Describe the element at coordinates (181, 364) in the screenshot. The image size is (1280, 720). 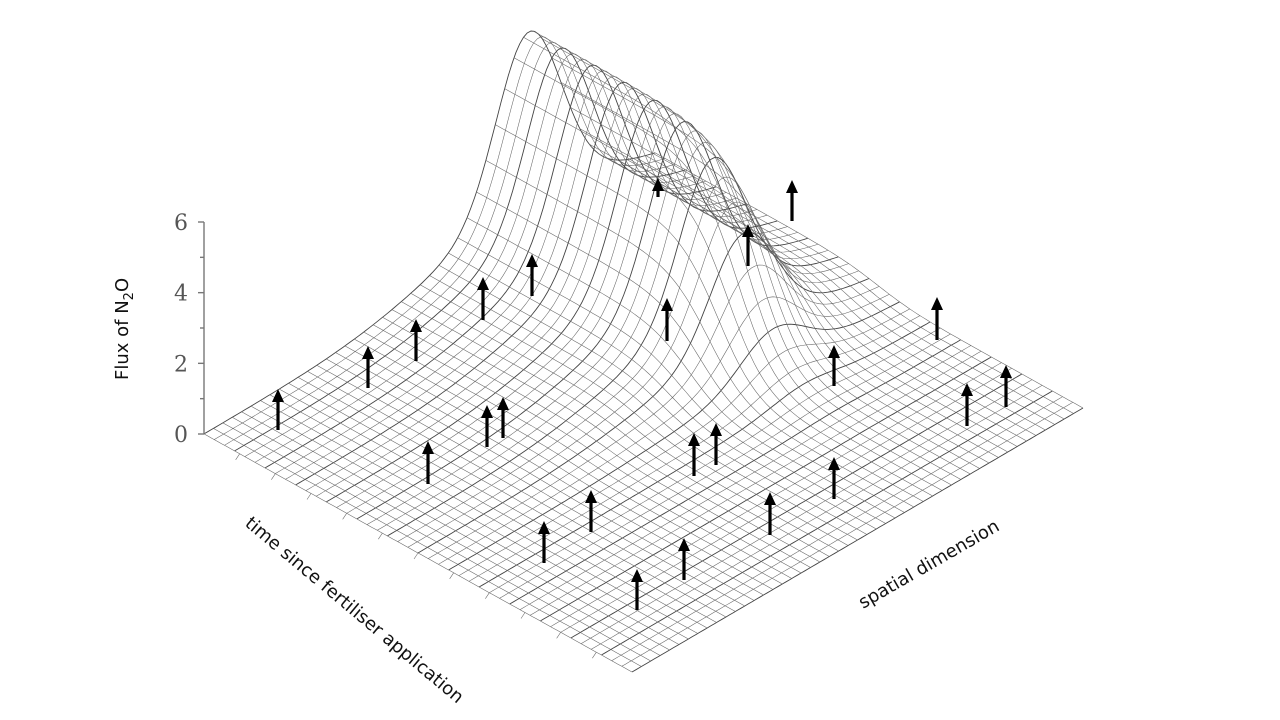
I see `y-tick-label: 2` at that location.